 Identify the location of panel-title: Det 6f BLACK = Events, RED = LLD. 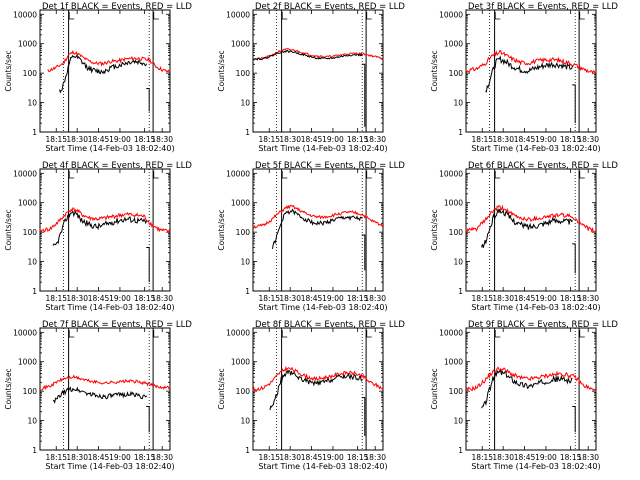
(543, 166).